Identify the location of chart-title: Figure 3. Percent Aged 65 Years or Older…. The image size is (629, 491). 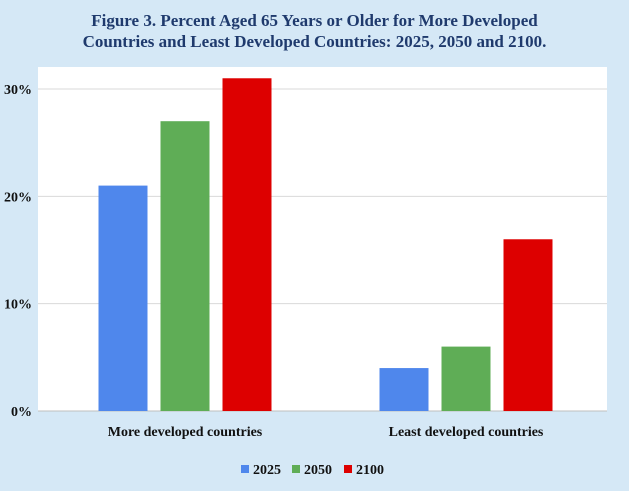
(314, 31).